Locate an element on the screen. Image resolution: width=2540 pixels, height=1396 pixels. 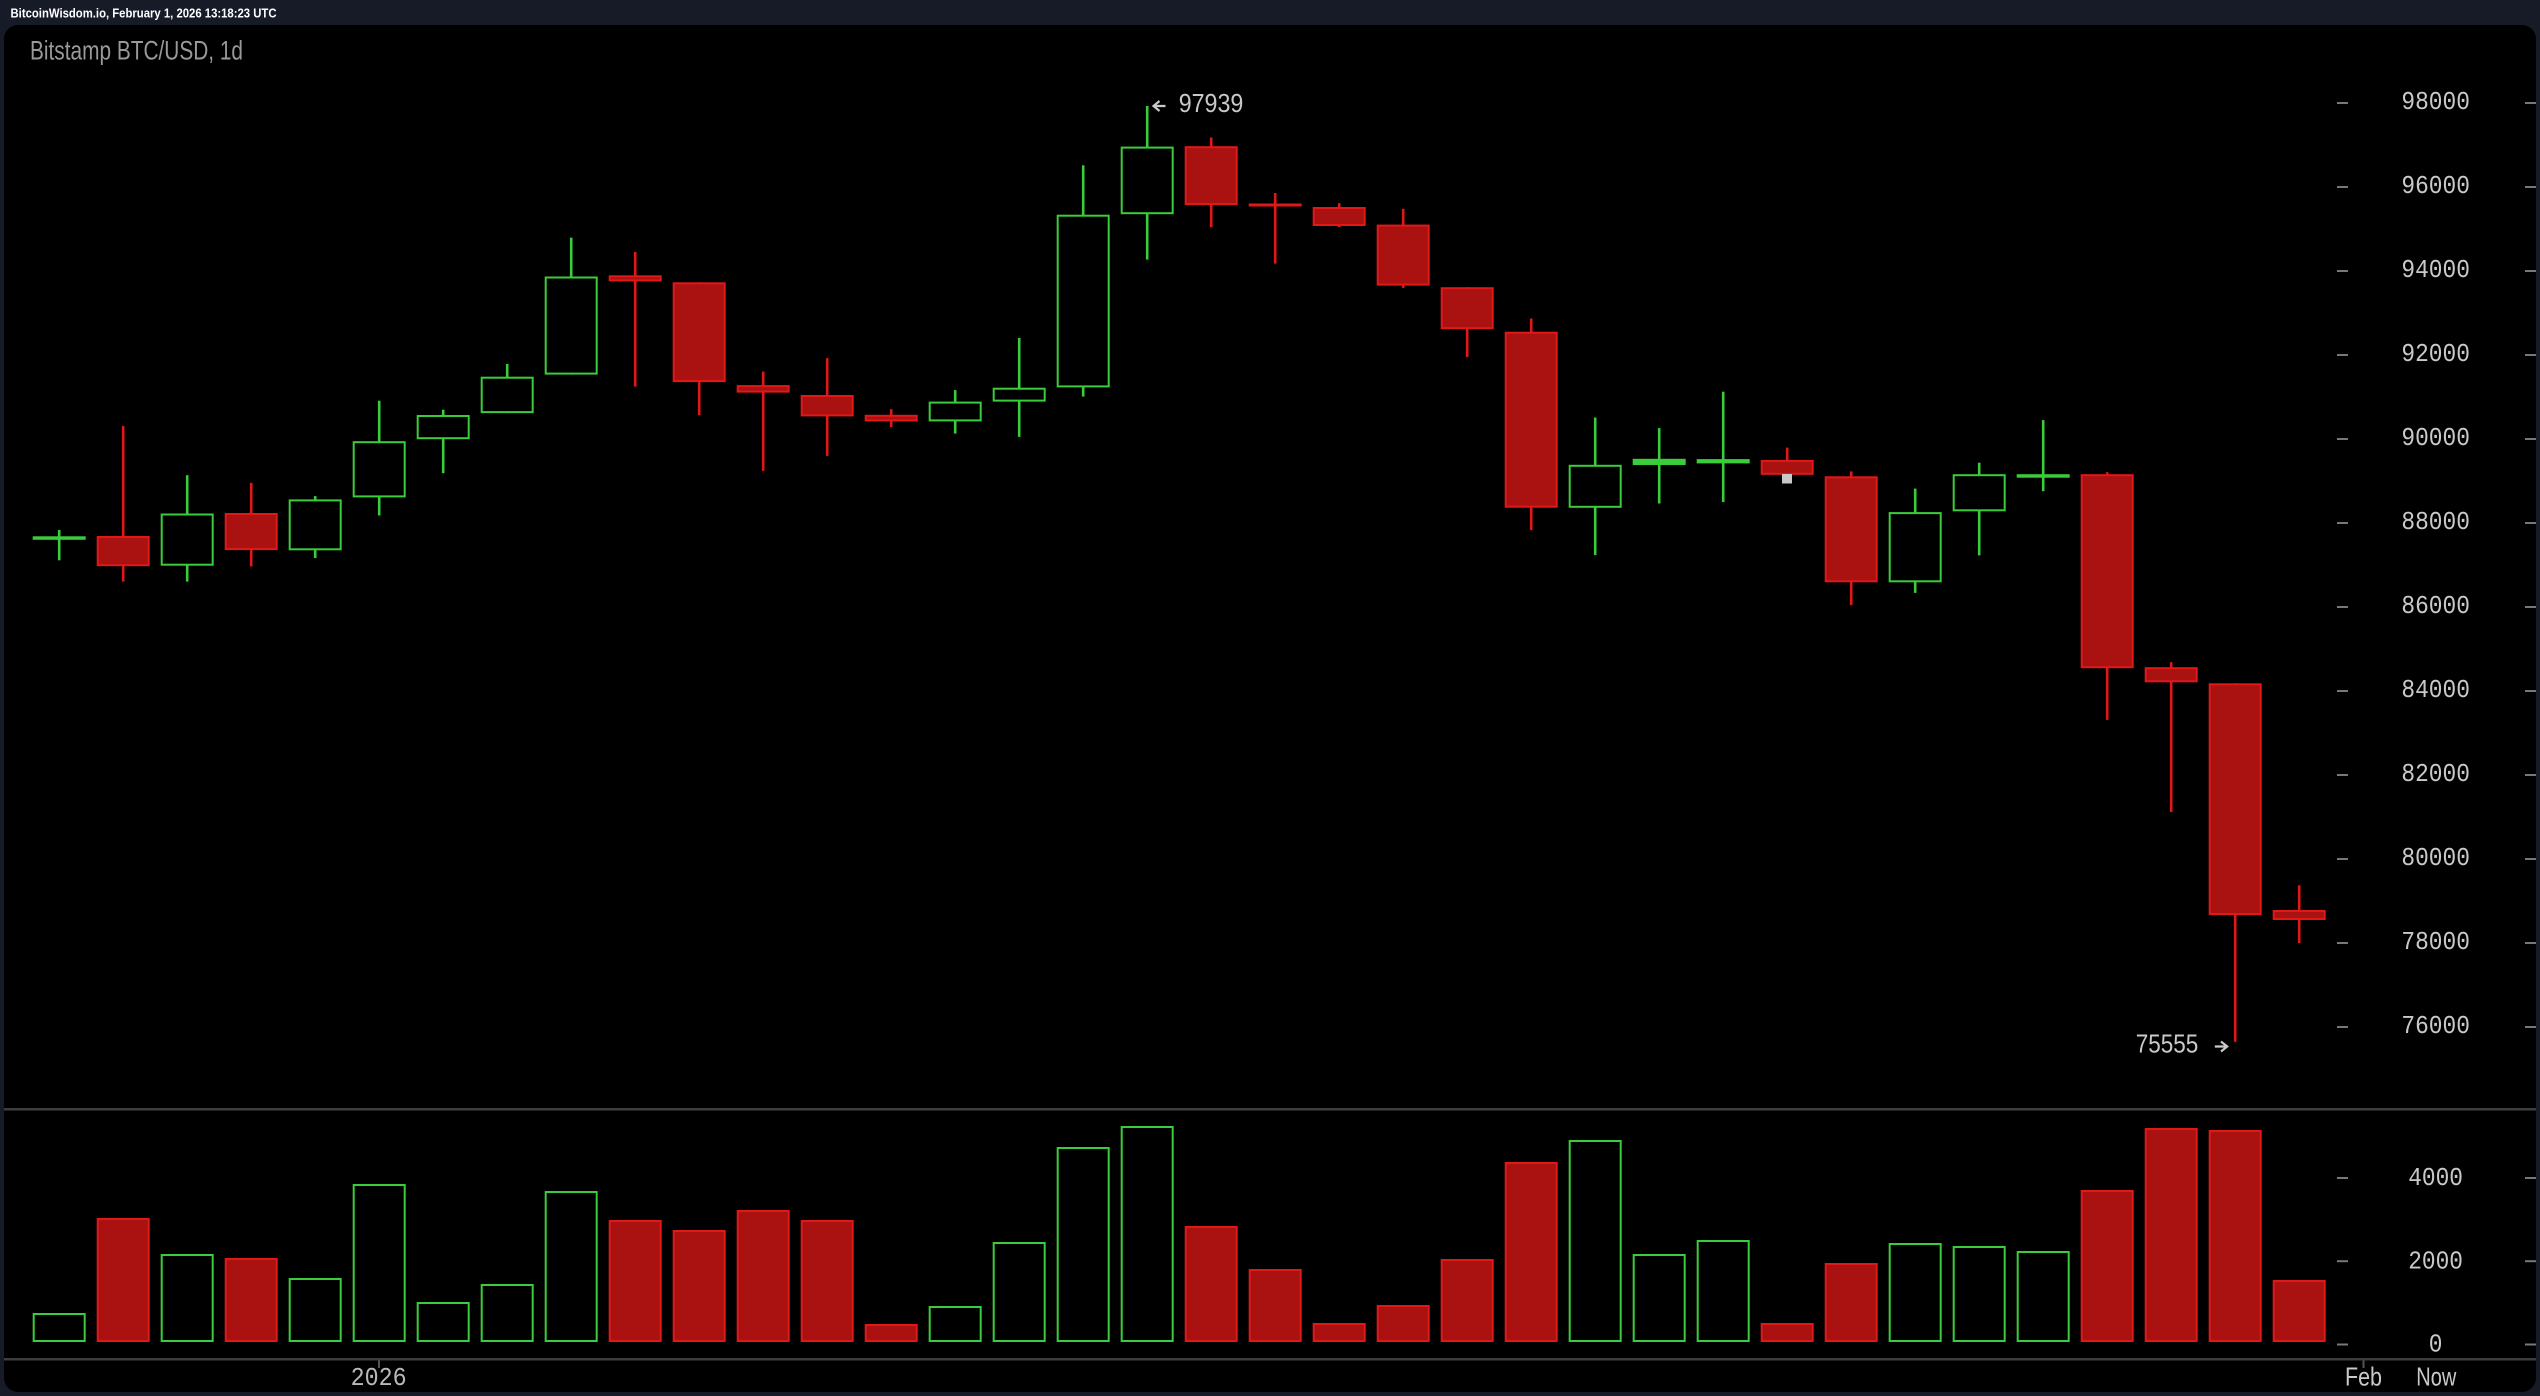
svg-text: 84000 is located at coordinates (2435, 690).